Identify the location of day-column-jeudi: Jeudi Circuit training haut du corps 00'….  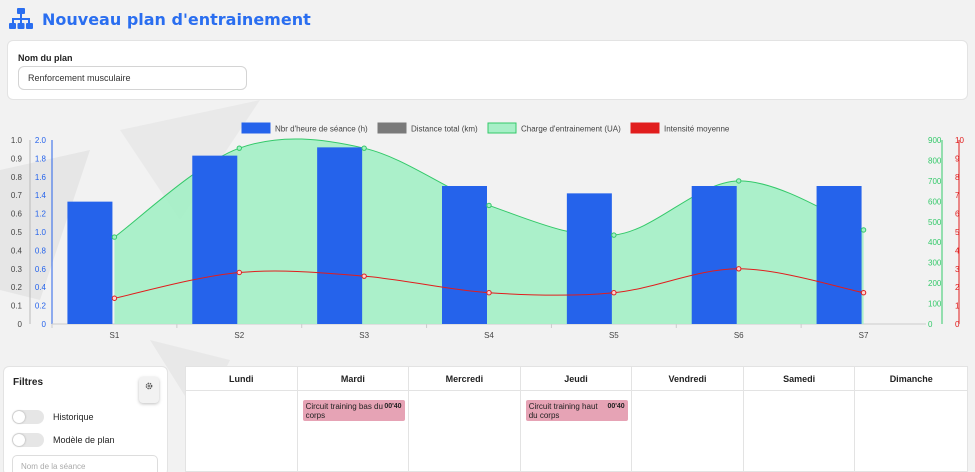
(576, 419).